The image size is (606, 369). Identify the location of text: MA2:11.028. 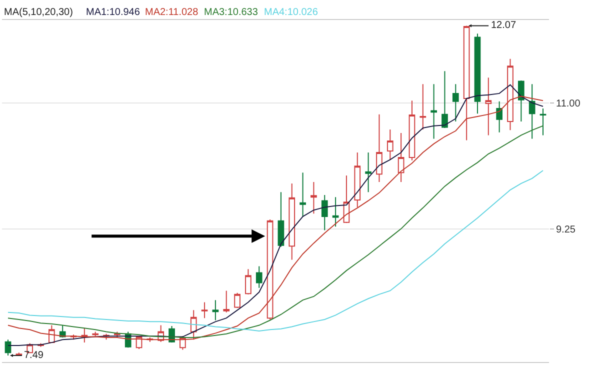
(172, 12).